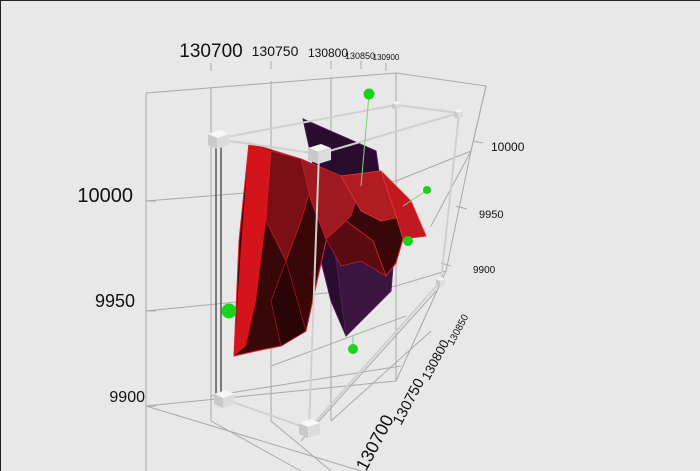  I want to click on top-axis-labels: 130700 130750 130800 130850 130900, so click(289, 51).